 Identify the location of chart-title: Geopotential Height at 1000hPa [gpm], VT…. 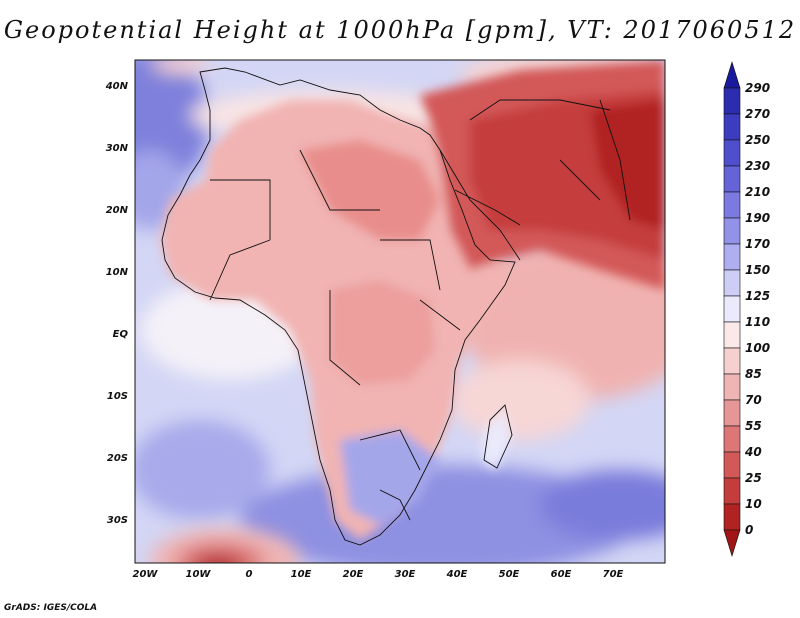
(400, 30).